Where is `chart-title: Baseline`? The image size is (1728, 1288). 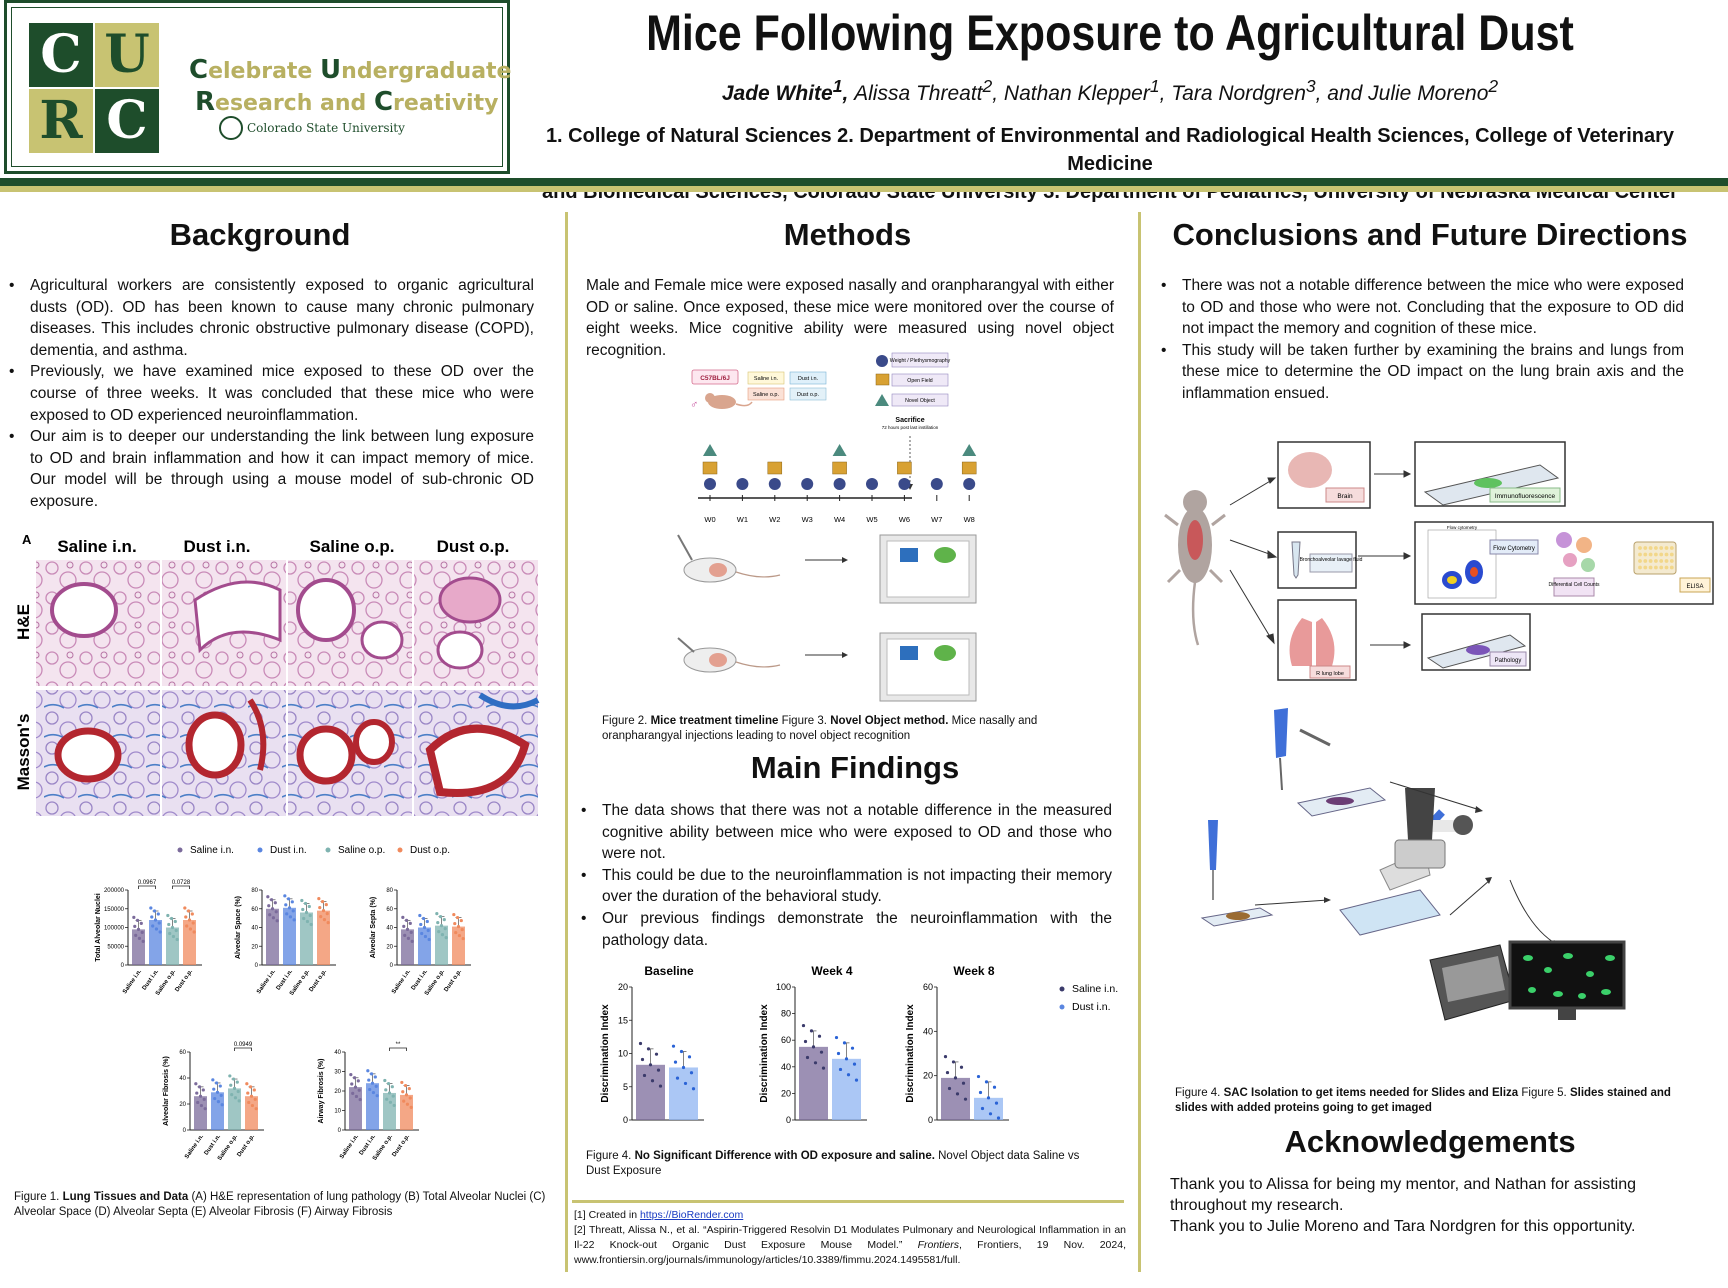
chart-title: Baseline is located at coordinates (669, 971).